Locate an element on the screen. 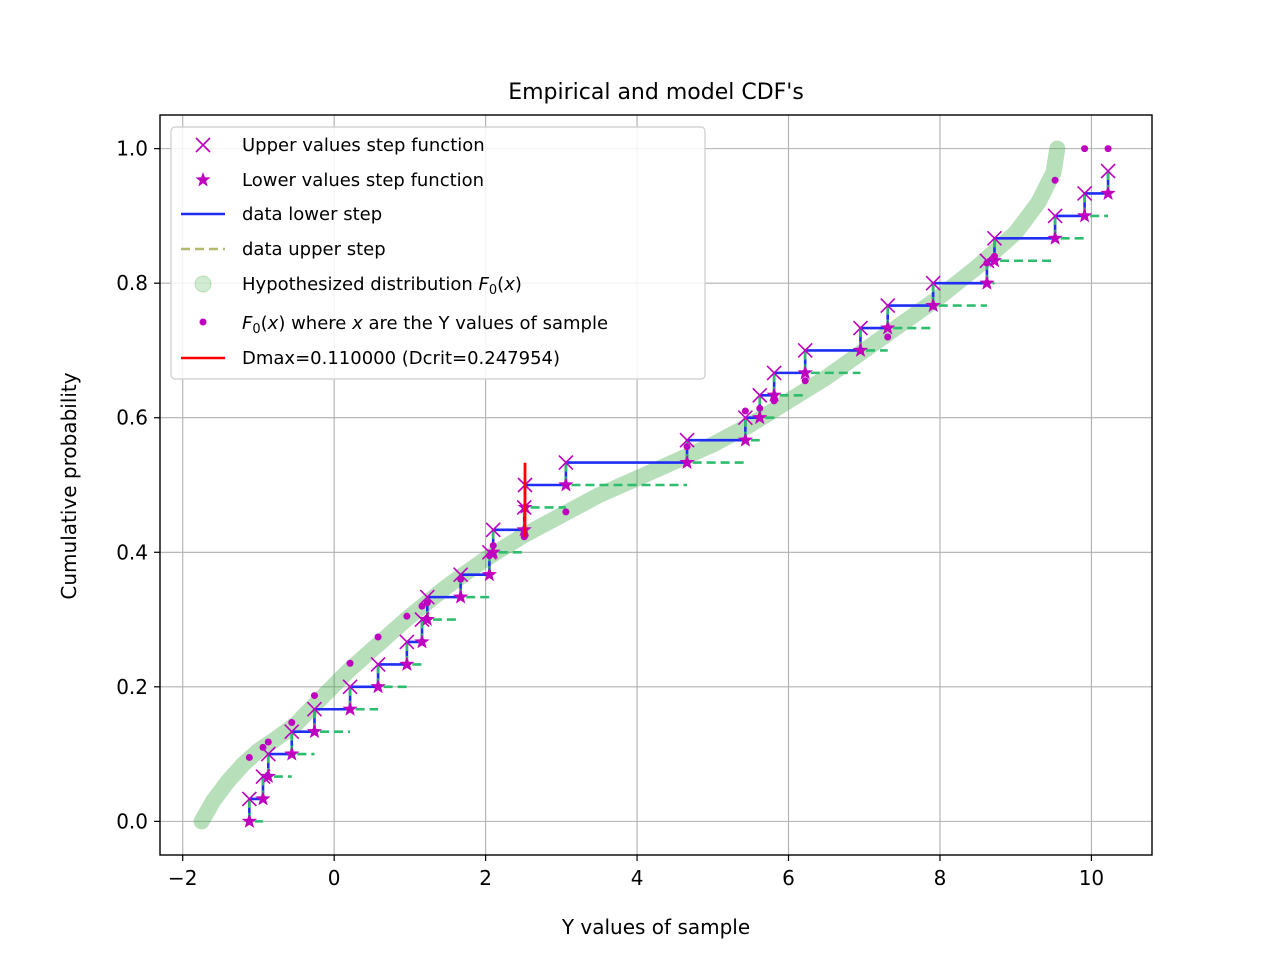  y-tick-label: 0.8 is located at coordinates (132, 283).